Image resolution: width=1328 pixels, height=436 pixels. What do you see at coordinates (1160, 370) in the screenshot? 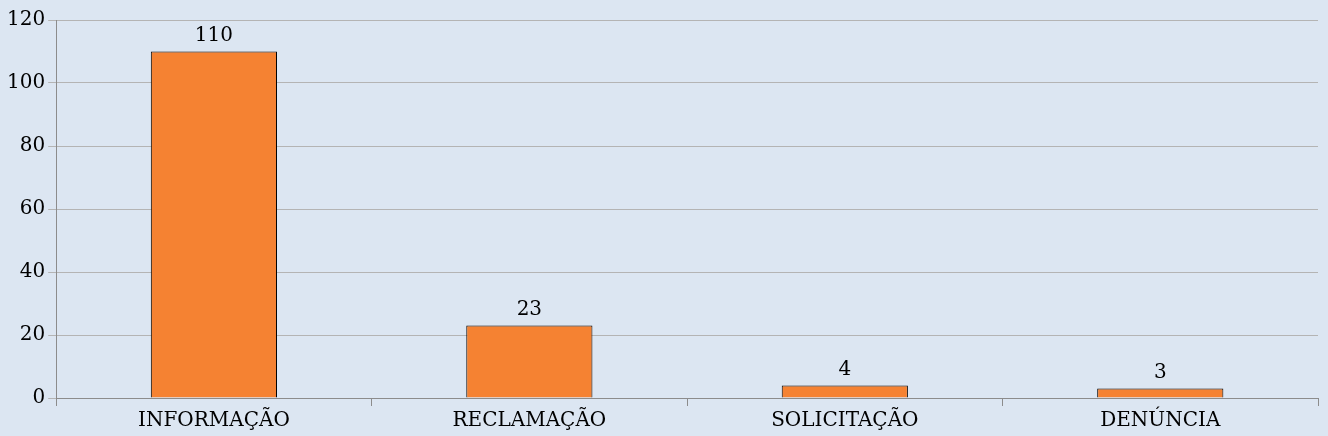
I see `data-label: 3` at bounding box center [1160, 370].